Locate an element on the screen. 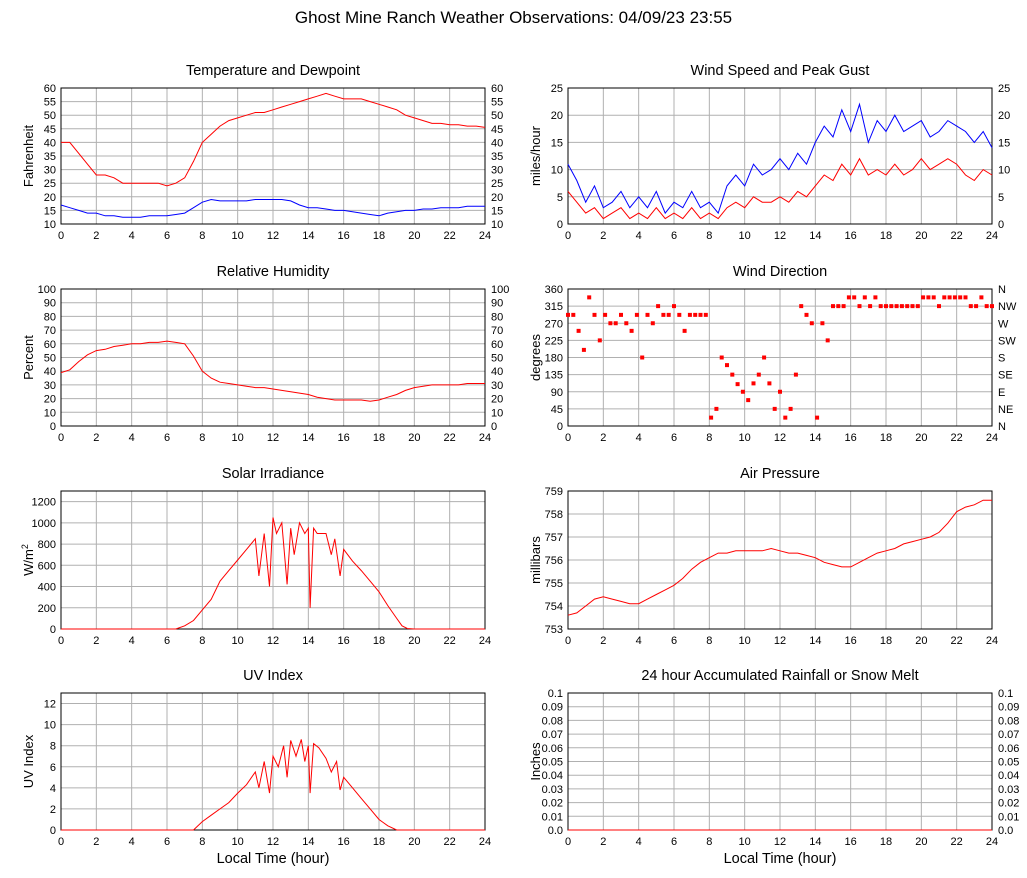  right-y-tick-label: 35 is located at coordinates (497, 157).